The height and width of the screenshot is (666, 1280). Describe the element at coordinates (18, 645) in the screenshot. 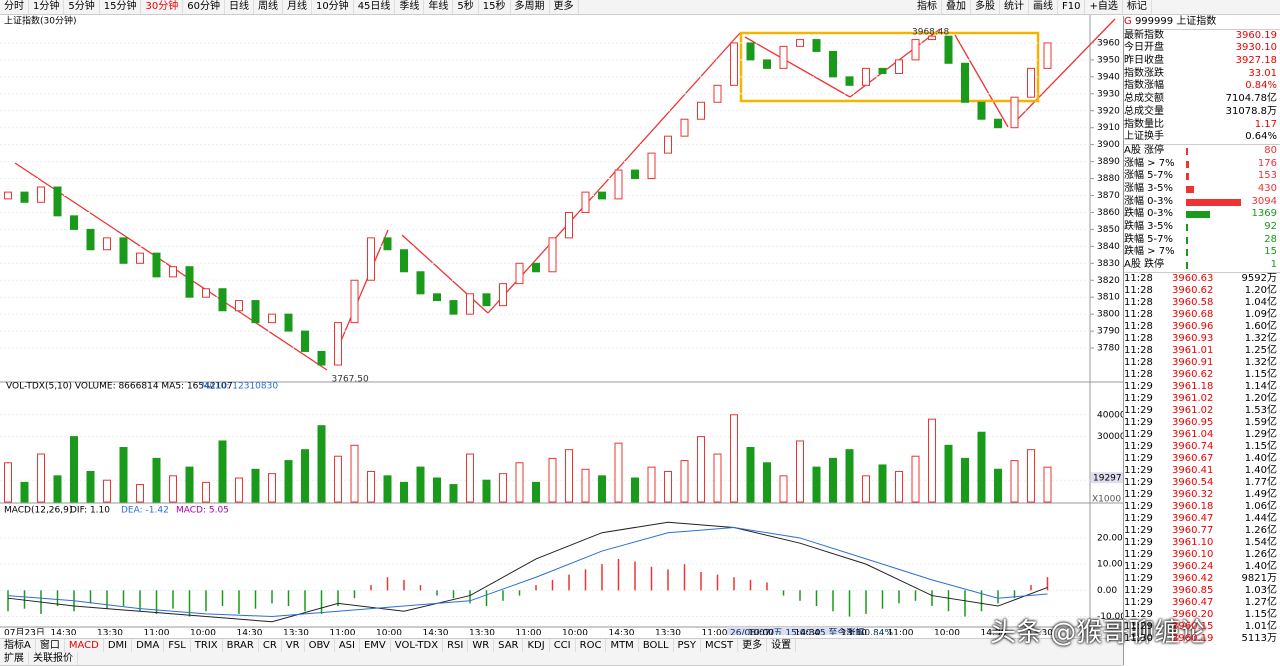

I see `indicator-tab: 指标A` at that location.